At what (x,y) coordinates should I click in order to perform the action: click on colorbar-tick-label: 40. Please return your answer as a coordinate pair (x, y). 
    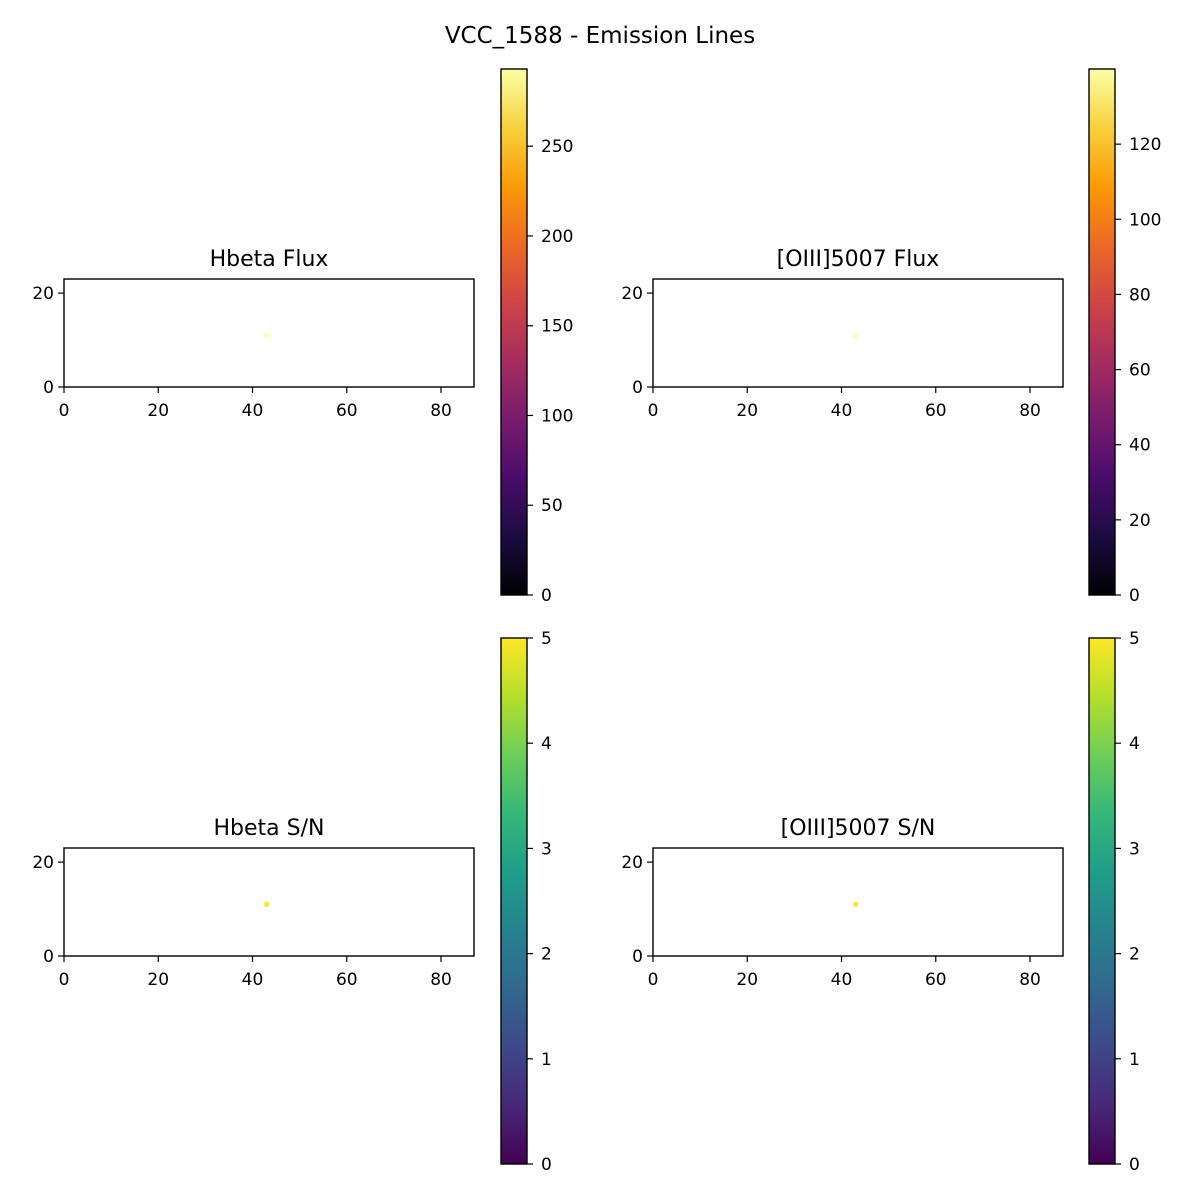
    Looking at the image, I should click on (1140, 446).